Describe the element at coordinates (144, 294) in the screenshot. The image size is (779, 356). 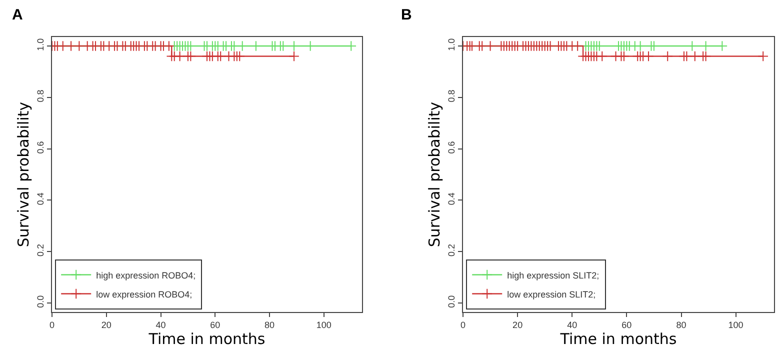
I see `legend-label: low expression ROBO4;` at that location.